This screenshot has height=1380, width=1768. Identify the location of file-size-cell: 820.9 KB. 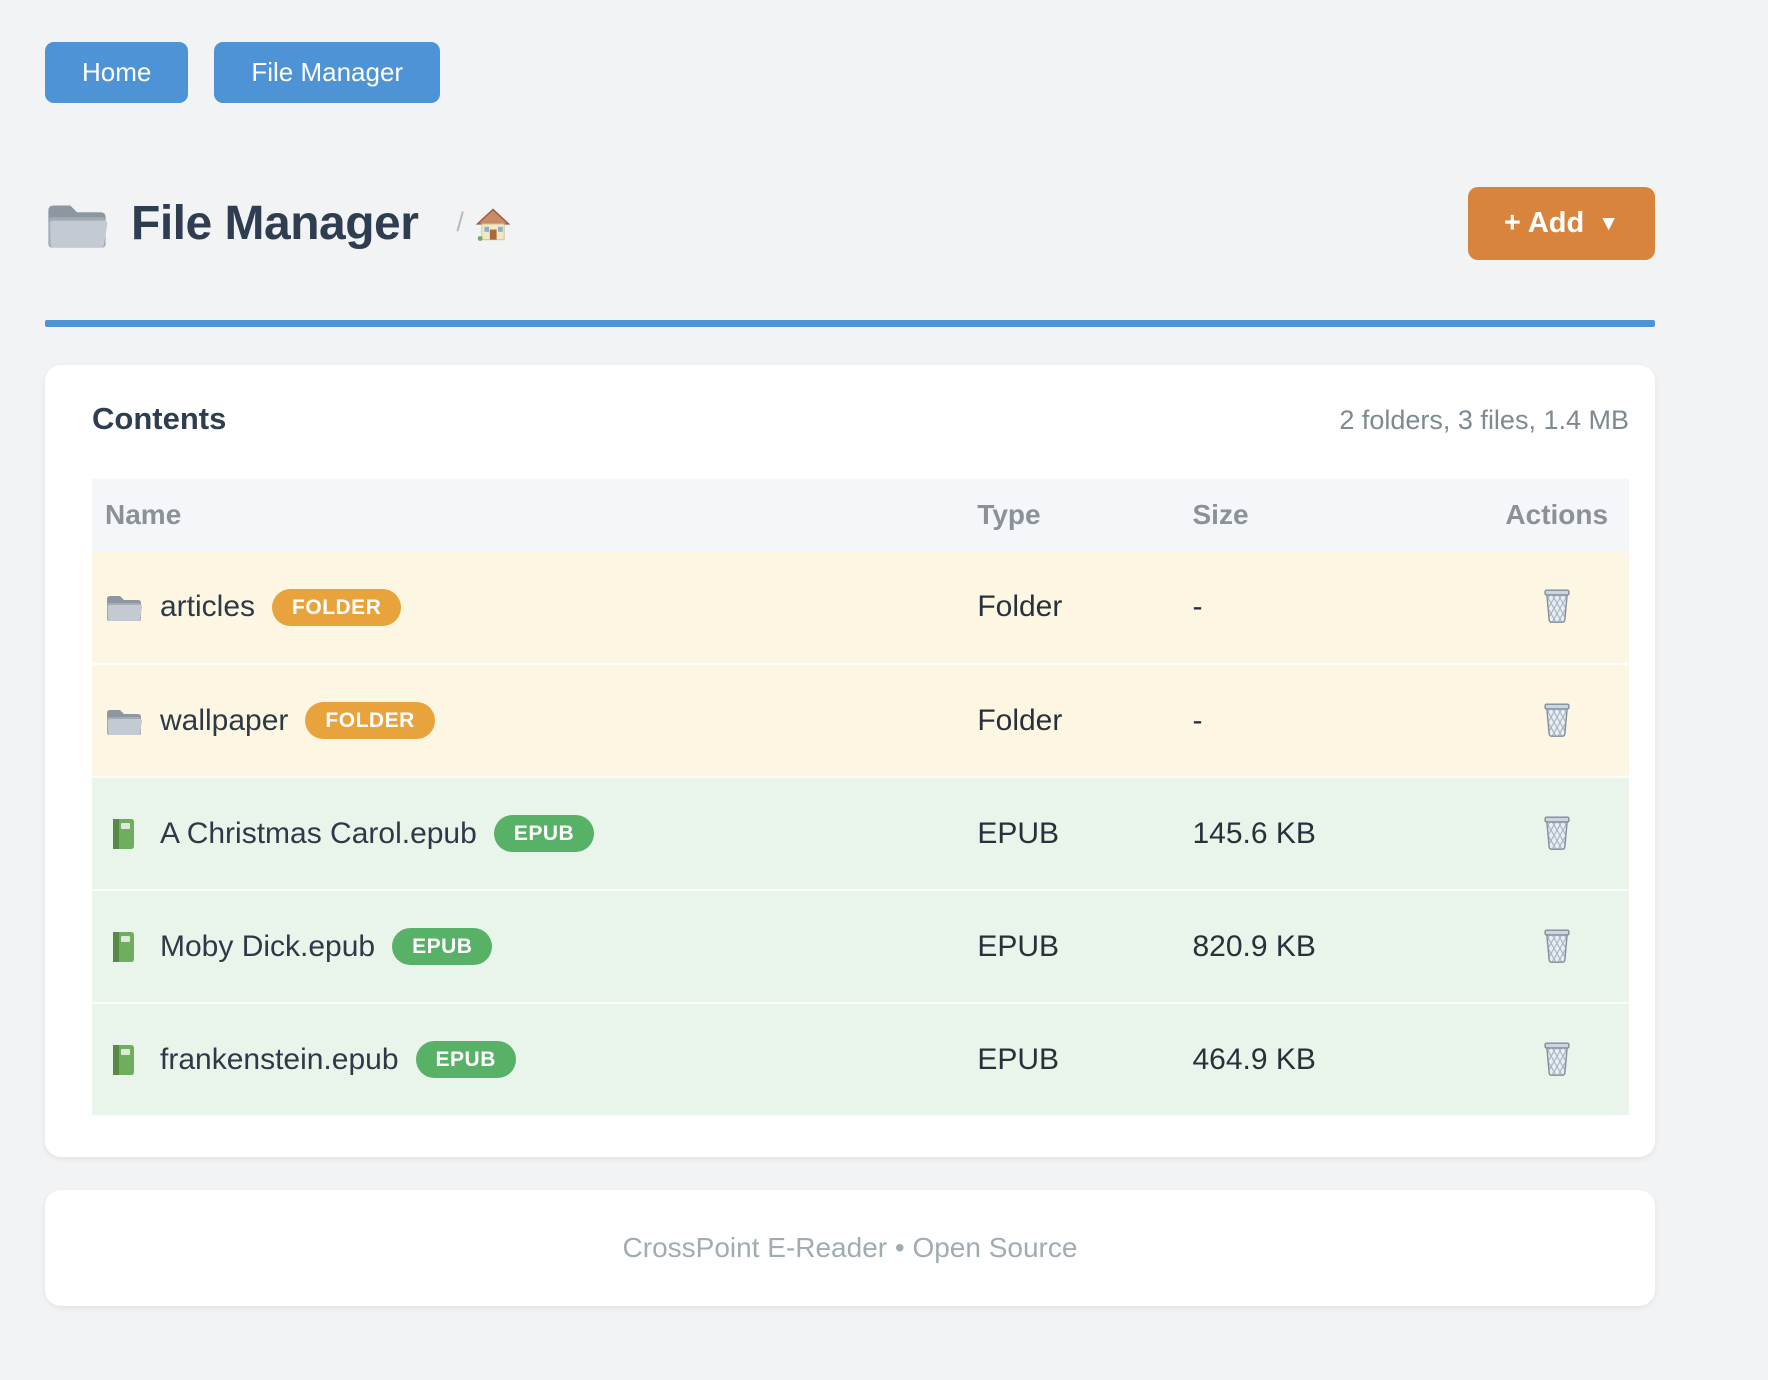
(1254, 946).